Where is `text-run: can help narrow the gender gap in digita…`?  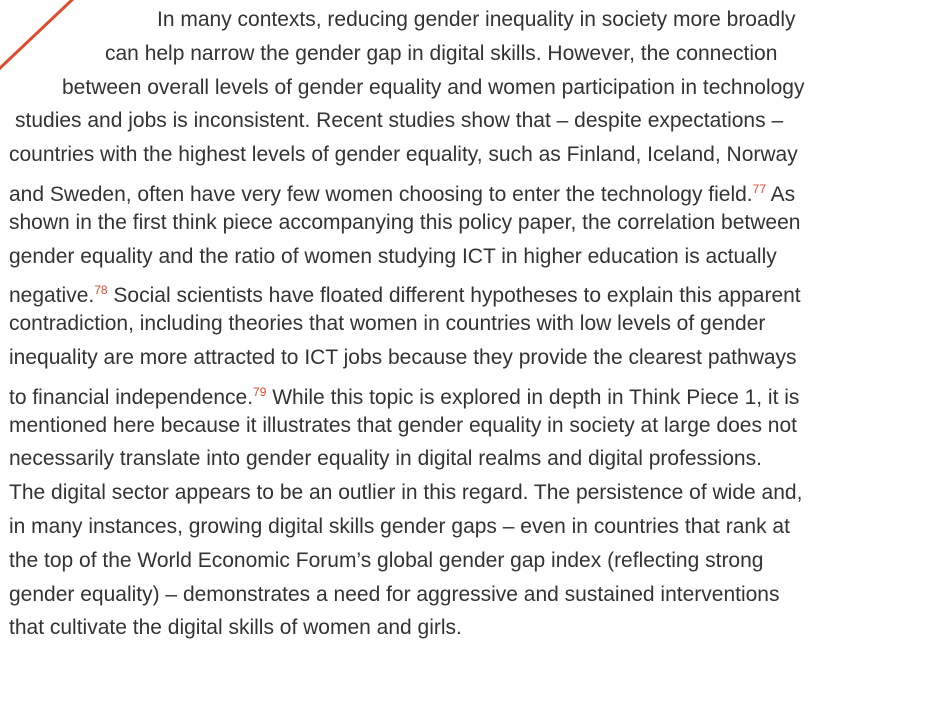 text-run: can help narrow the gender gap in digita… is located at coordinates (441, 53).